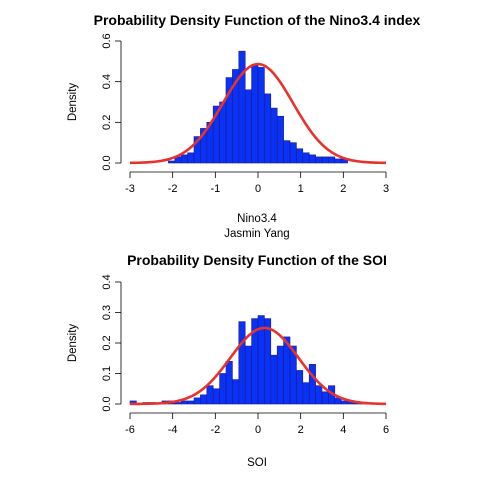  Describe the element at coordinates (215, 430) in the screenshot. I see `soi-x-tick-label: -2` at that location.